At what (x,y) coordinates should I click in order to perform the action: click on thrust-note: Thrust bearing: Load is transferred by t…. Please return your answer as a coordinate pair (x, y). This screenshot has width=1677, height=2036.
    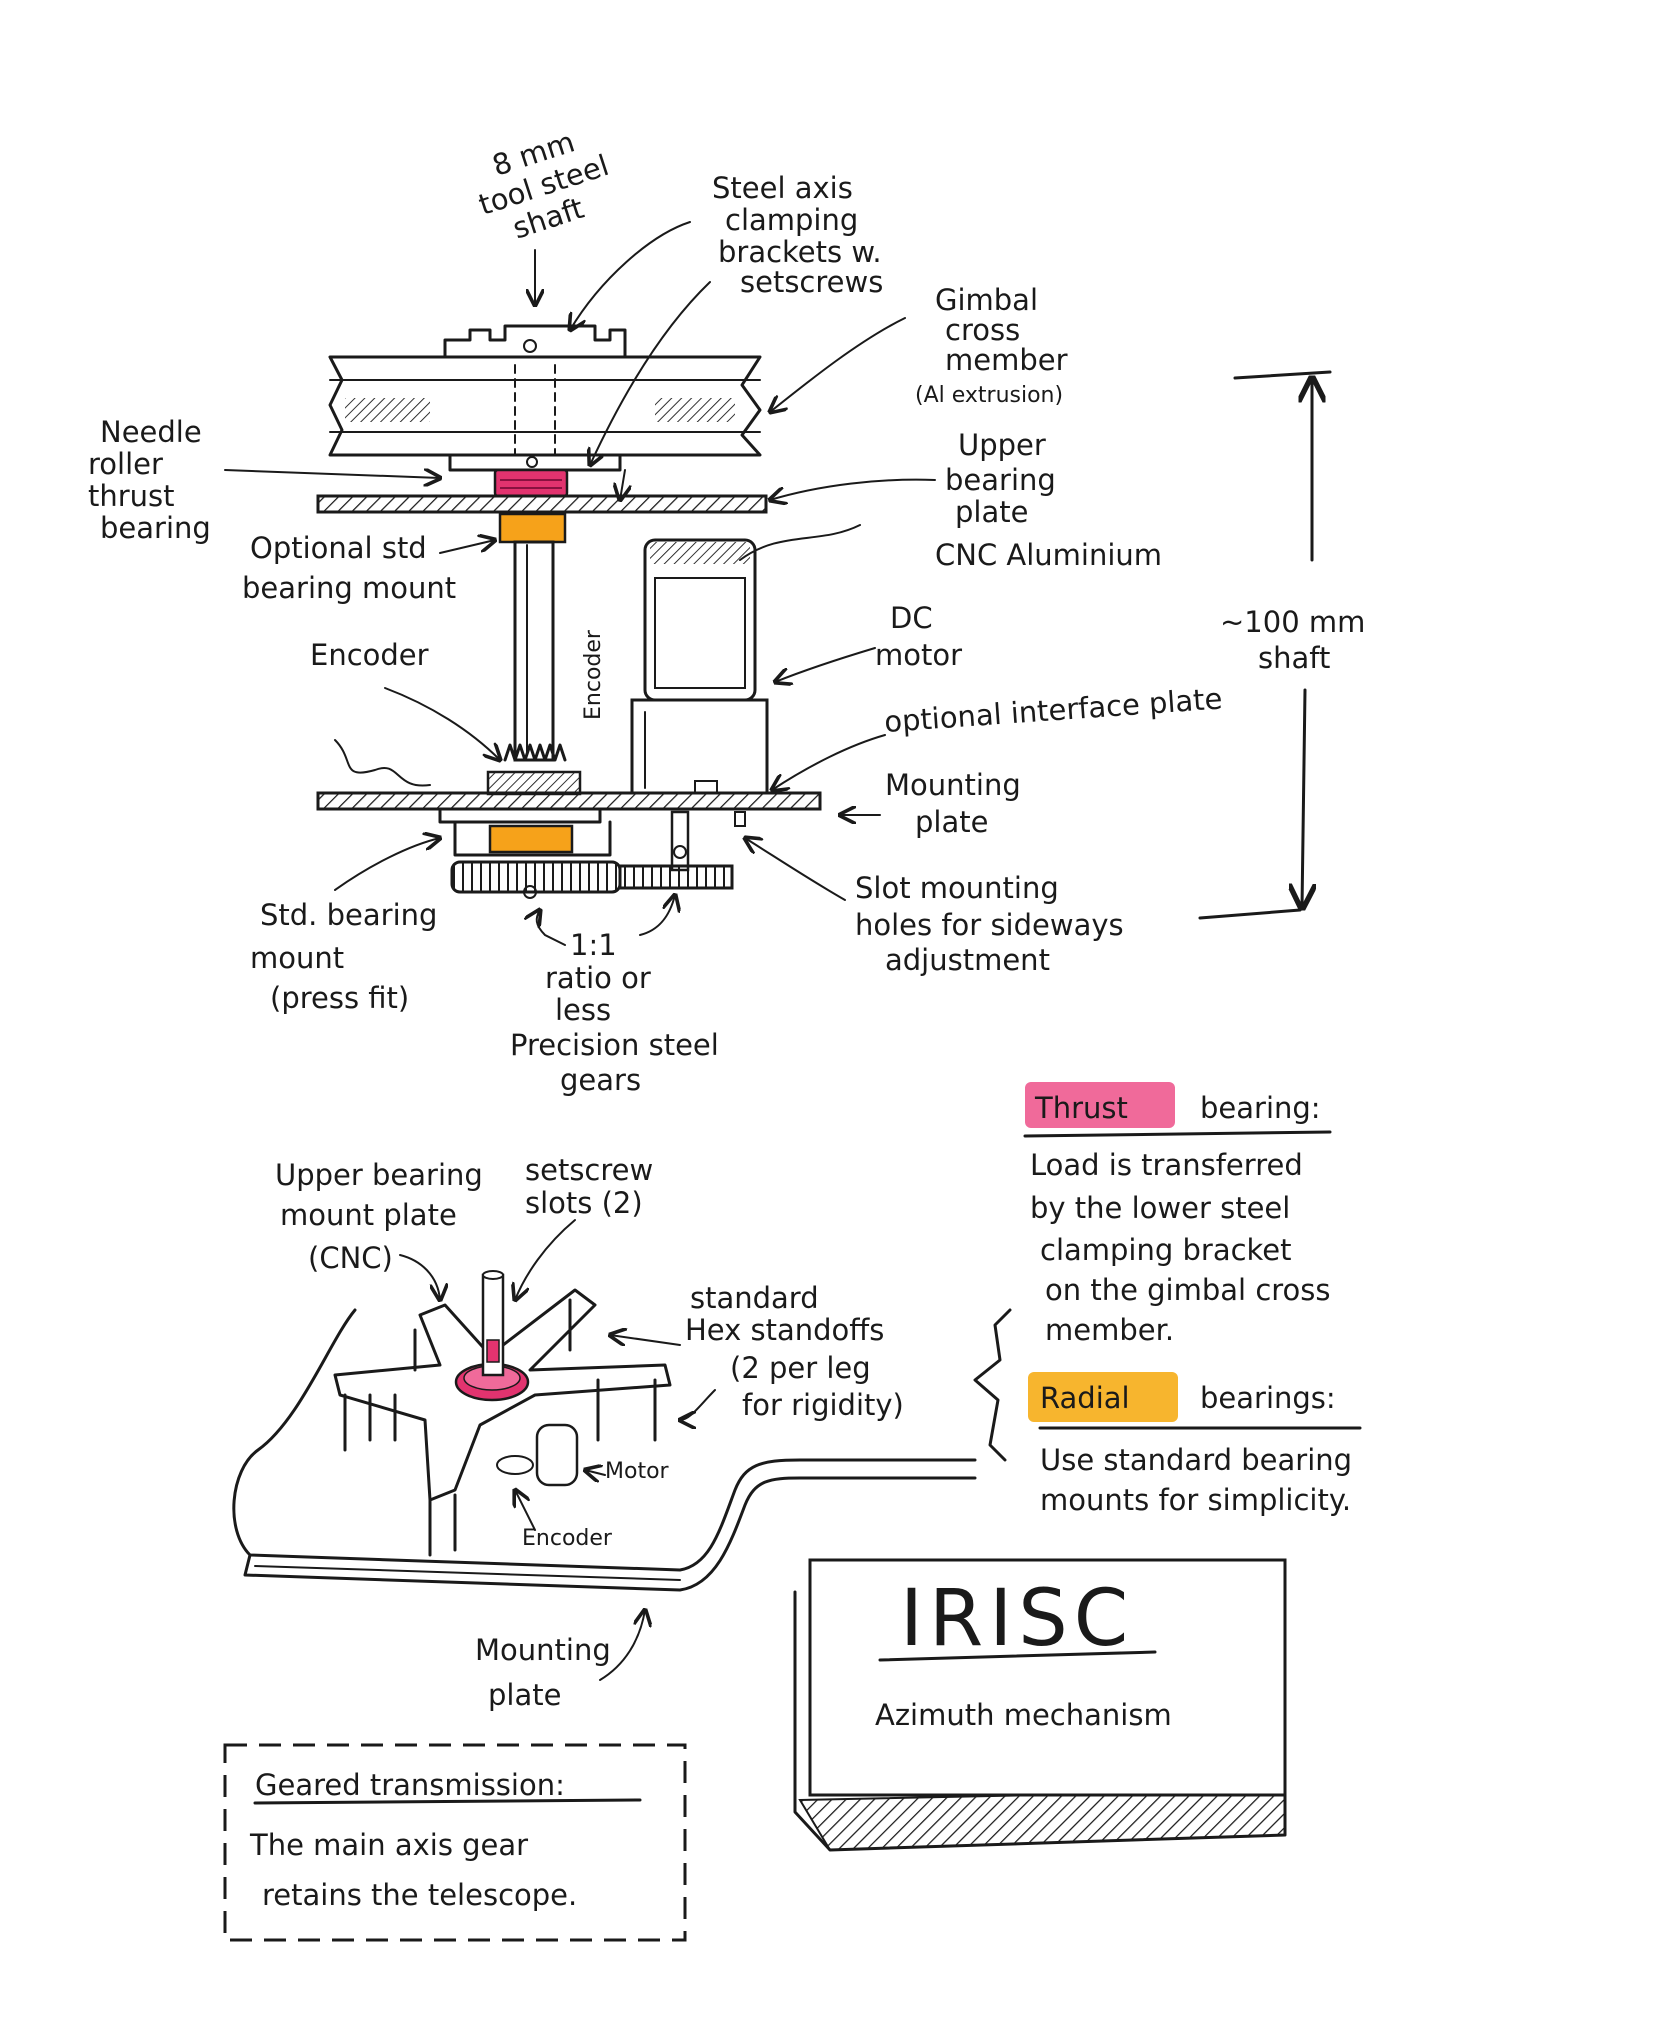
    Looking at the image, I should click on (1177, 1214).